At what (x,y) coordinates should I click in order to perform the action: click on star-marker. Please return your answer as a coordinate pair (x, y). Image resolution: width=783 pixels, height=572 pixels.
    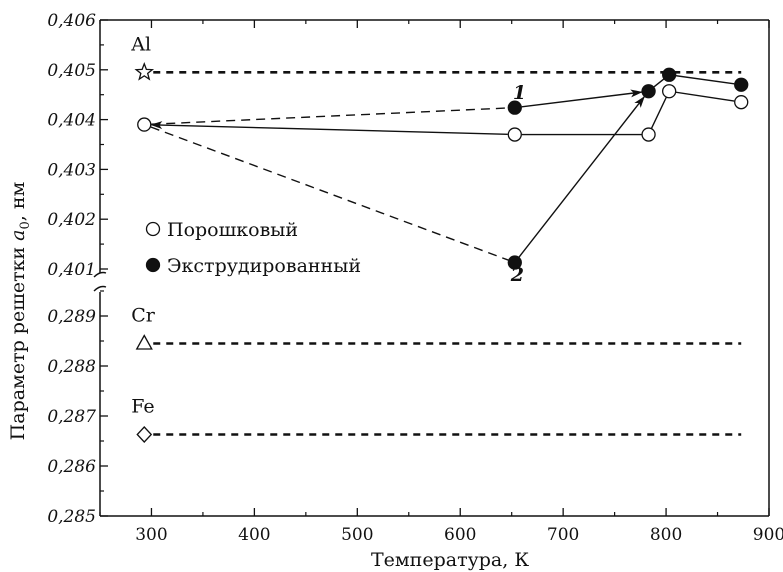
    Looking at the image, I should click on (144, 71).